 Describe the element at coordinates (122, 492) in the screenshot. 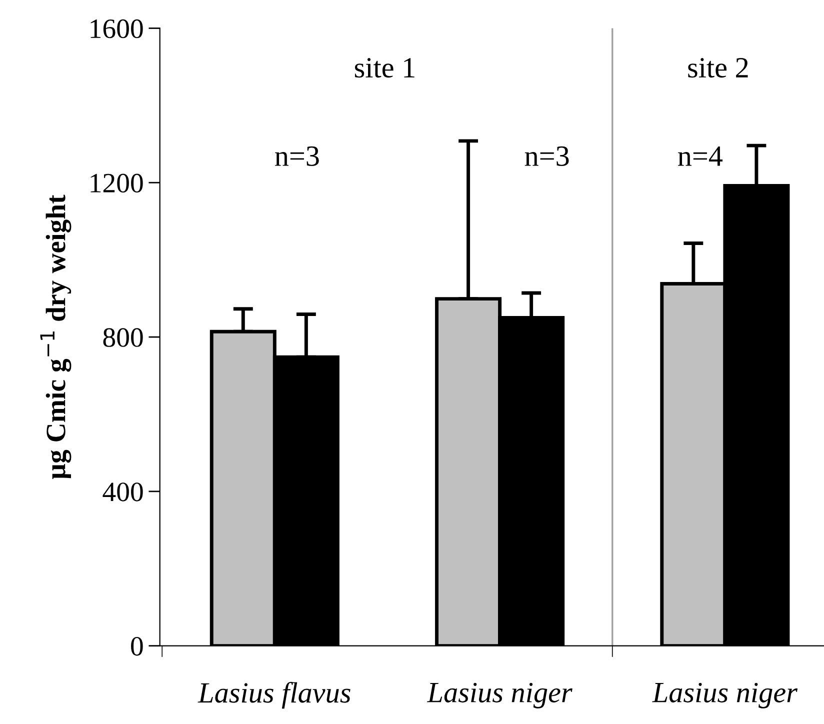

I see `y-tick-label: 400` at that location.